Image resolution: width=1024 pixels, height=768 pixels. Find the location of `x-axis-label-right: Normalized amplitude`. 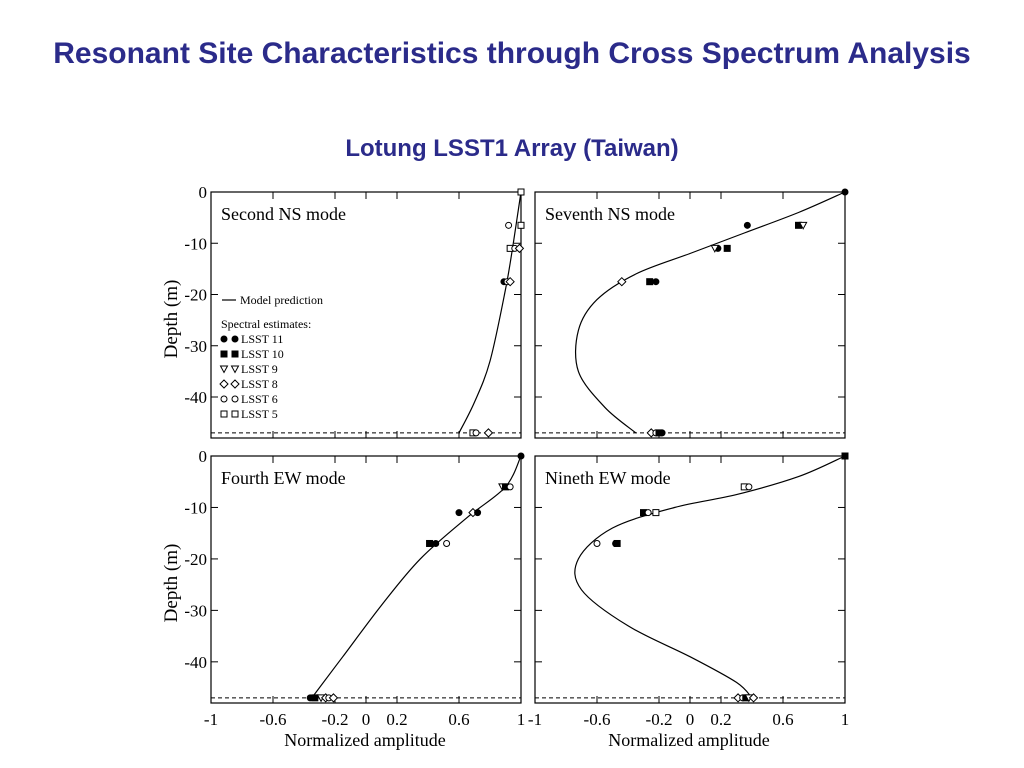

x-axis-label-right: Normalized amplitude is located at coordinates (688, 740).